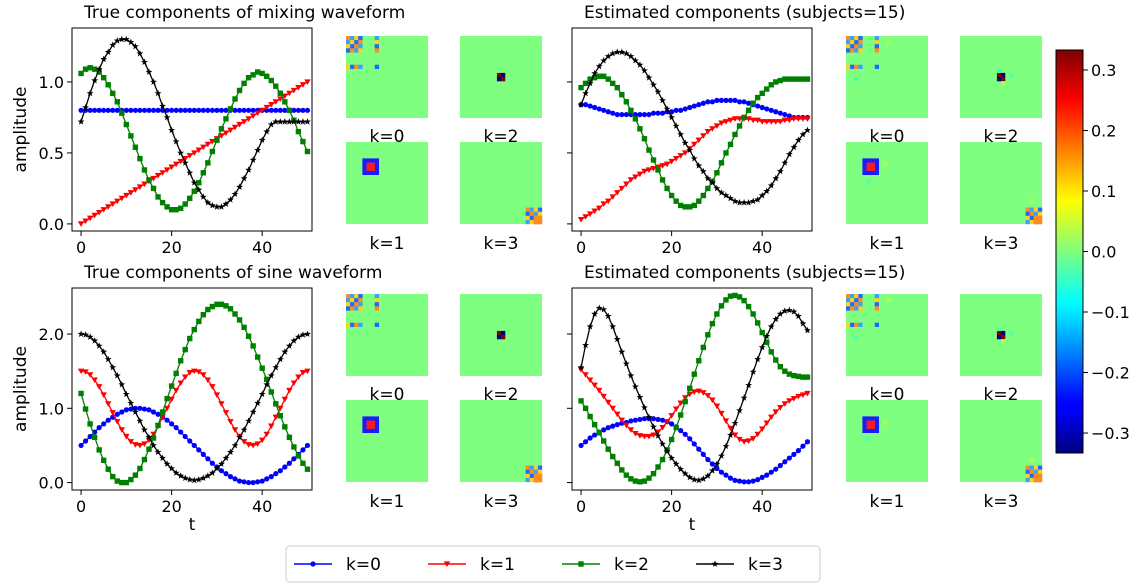 The height and width of the screenshot is (584, 1145). What do you see at coordinates (194, 408) in the screenshot?
I see `series-markers-k=1` at bounding box center [194, 408].